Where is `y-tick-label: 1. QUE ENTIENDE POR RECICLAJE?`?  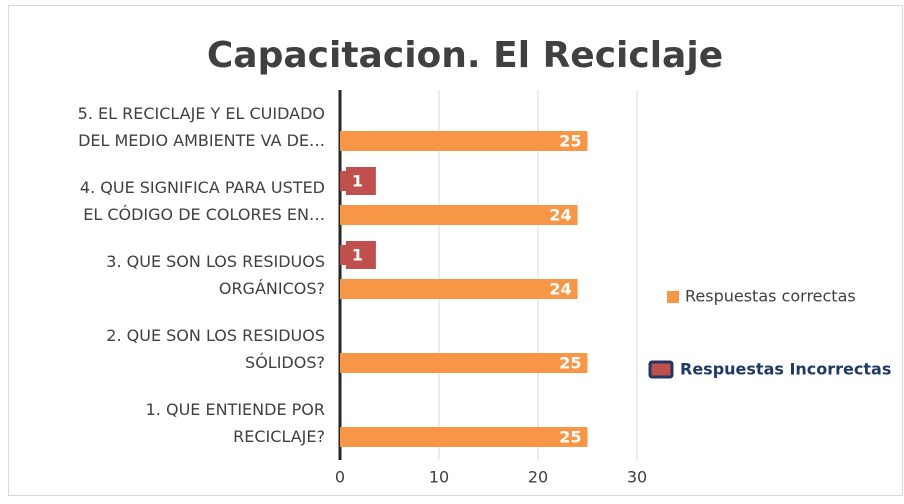 y-tick-label: 1. QUE ENTIENDE POR RECICLAJE? is located at coordinates (235, 423).